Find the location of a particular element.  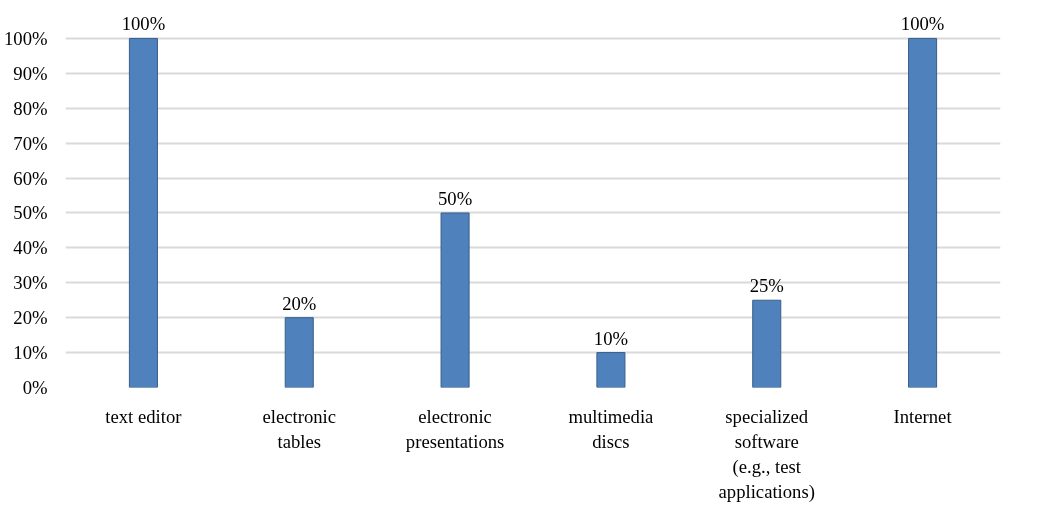

y-tick-label: 40% is located at coordinates (30, 248).